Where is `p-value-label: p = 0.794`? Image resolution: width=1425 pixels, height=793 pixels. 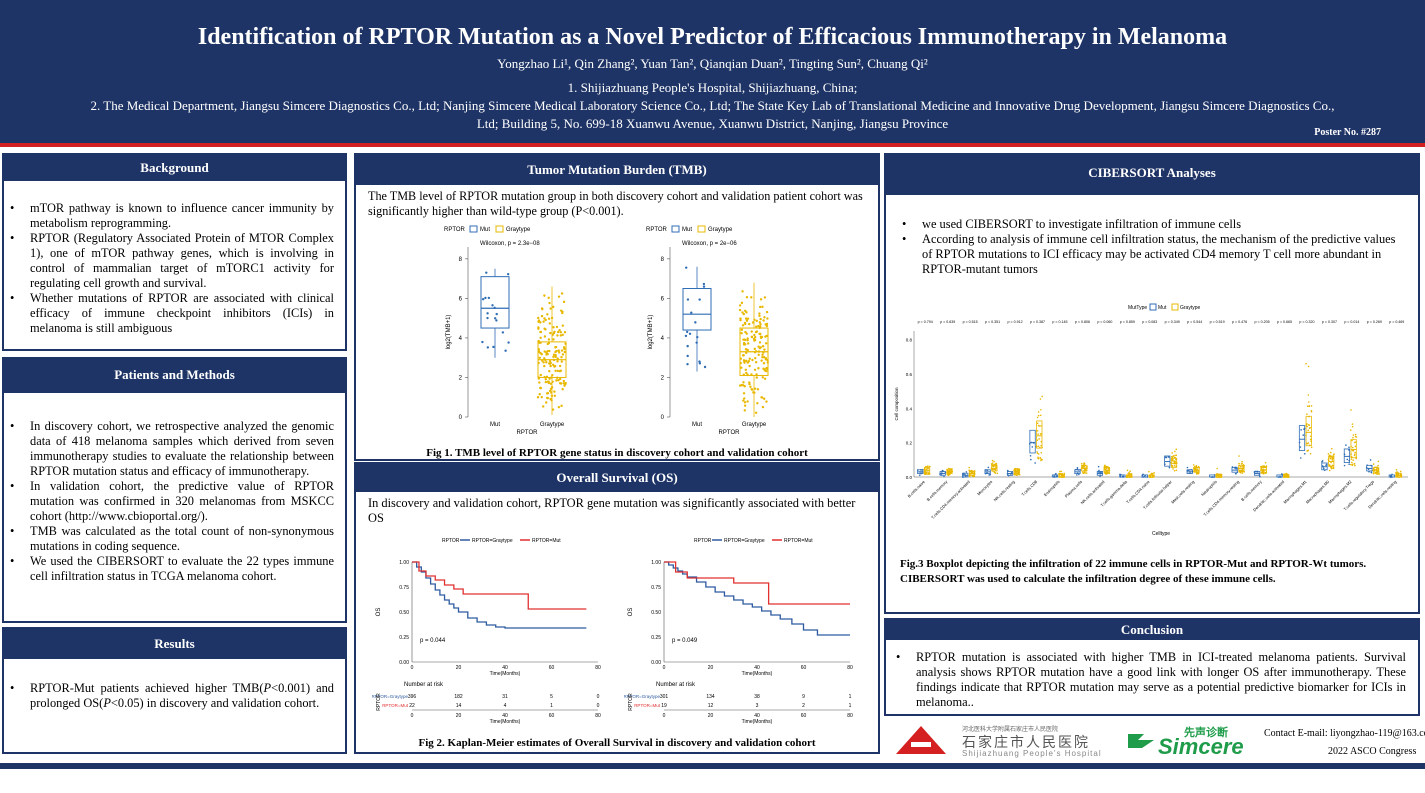 p-value-label: p = 0.794 is located at coordinates (925, 322).